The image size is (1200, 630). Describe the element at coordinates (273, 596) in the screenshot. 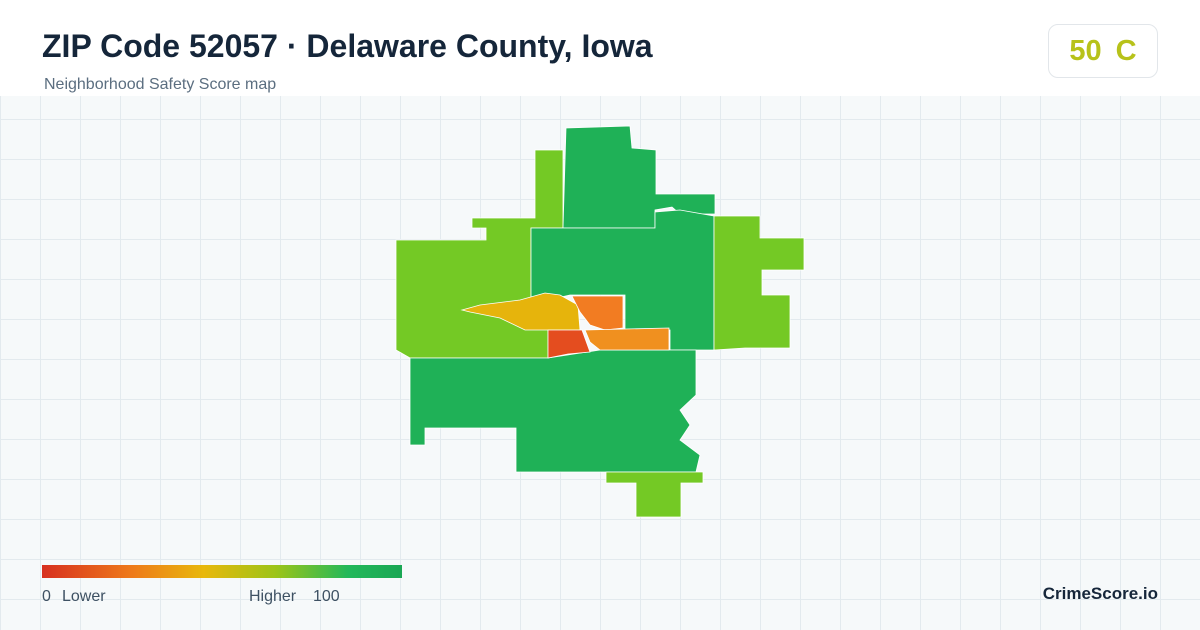

I see `legend-max-label: Higher` at that location.